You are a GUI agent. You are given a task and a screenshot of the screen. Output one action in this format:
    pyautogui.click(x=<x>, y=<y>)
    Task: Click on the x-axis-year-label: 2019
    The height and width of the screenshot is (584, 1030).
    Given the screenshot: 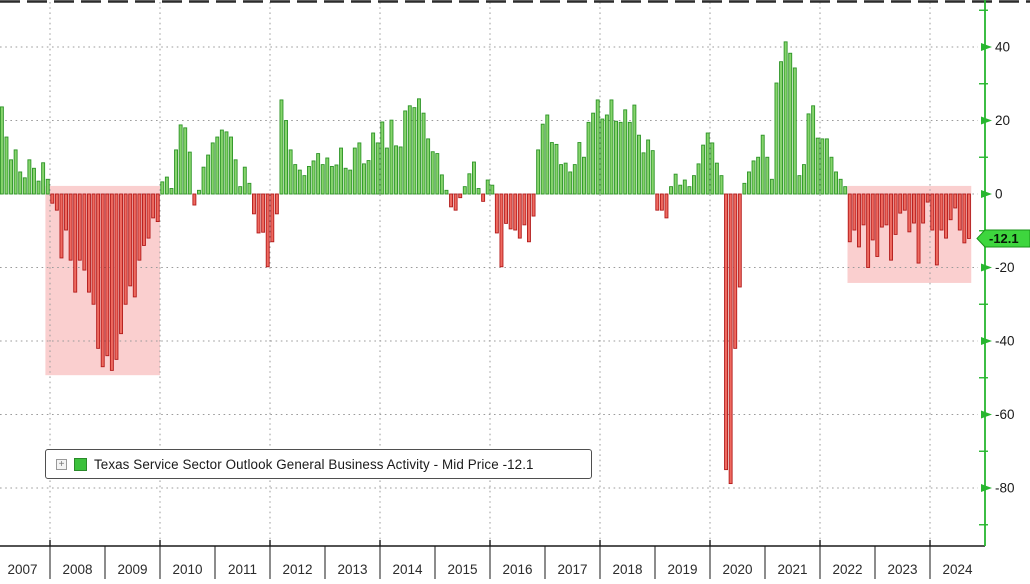 What is the action you would take?
    pyautogui.click(x=682, y=569)
    